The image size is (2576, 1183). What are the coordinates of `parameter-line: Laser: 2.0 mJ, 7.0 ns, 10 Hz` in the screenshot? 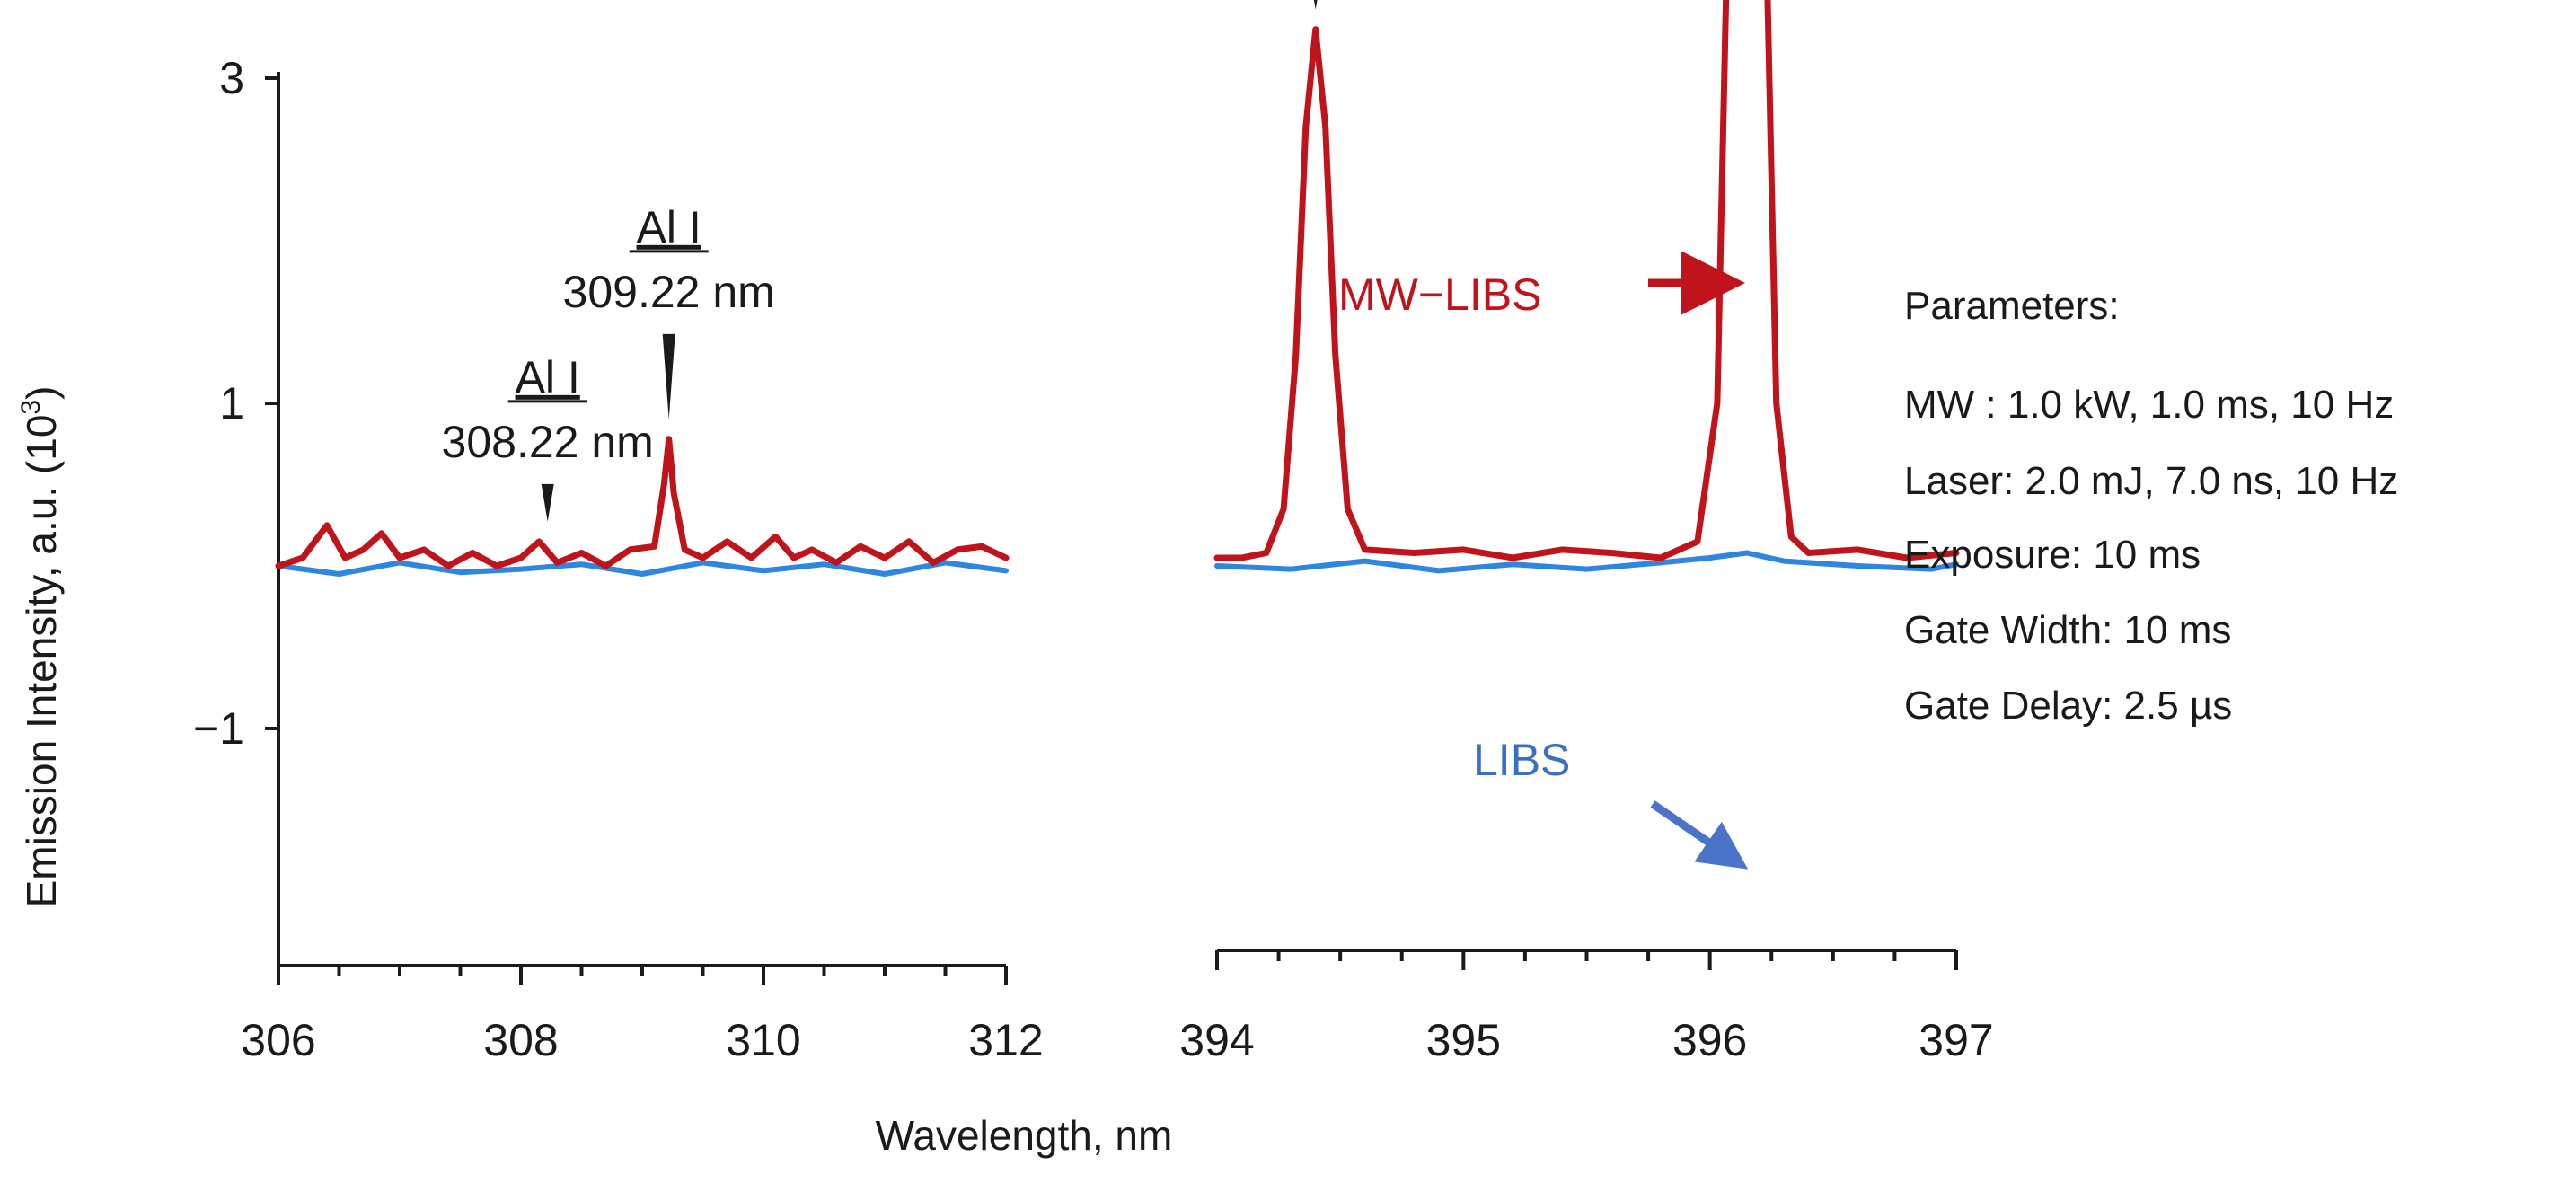 It's located at (2151, 481).